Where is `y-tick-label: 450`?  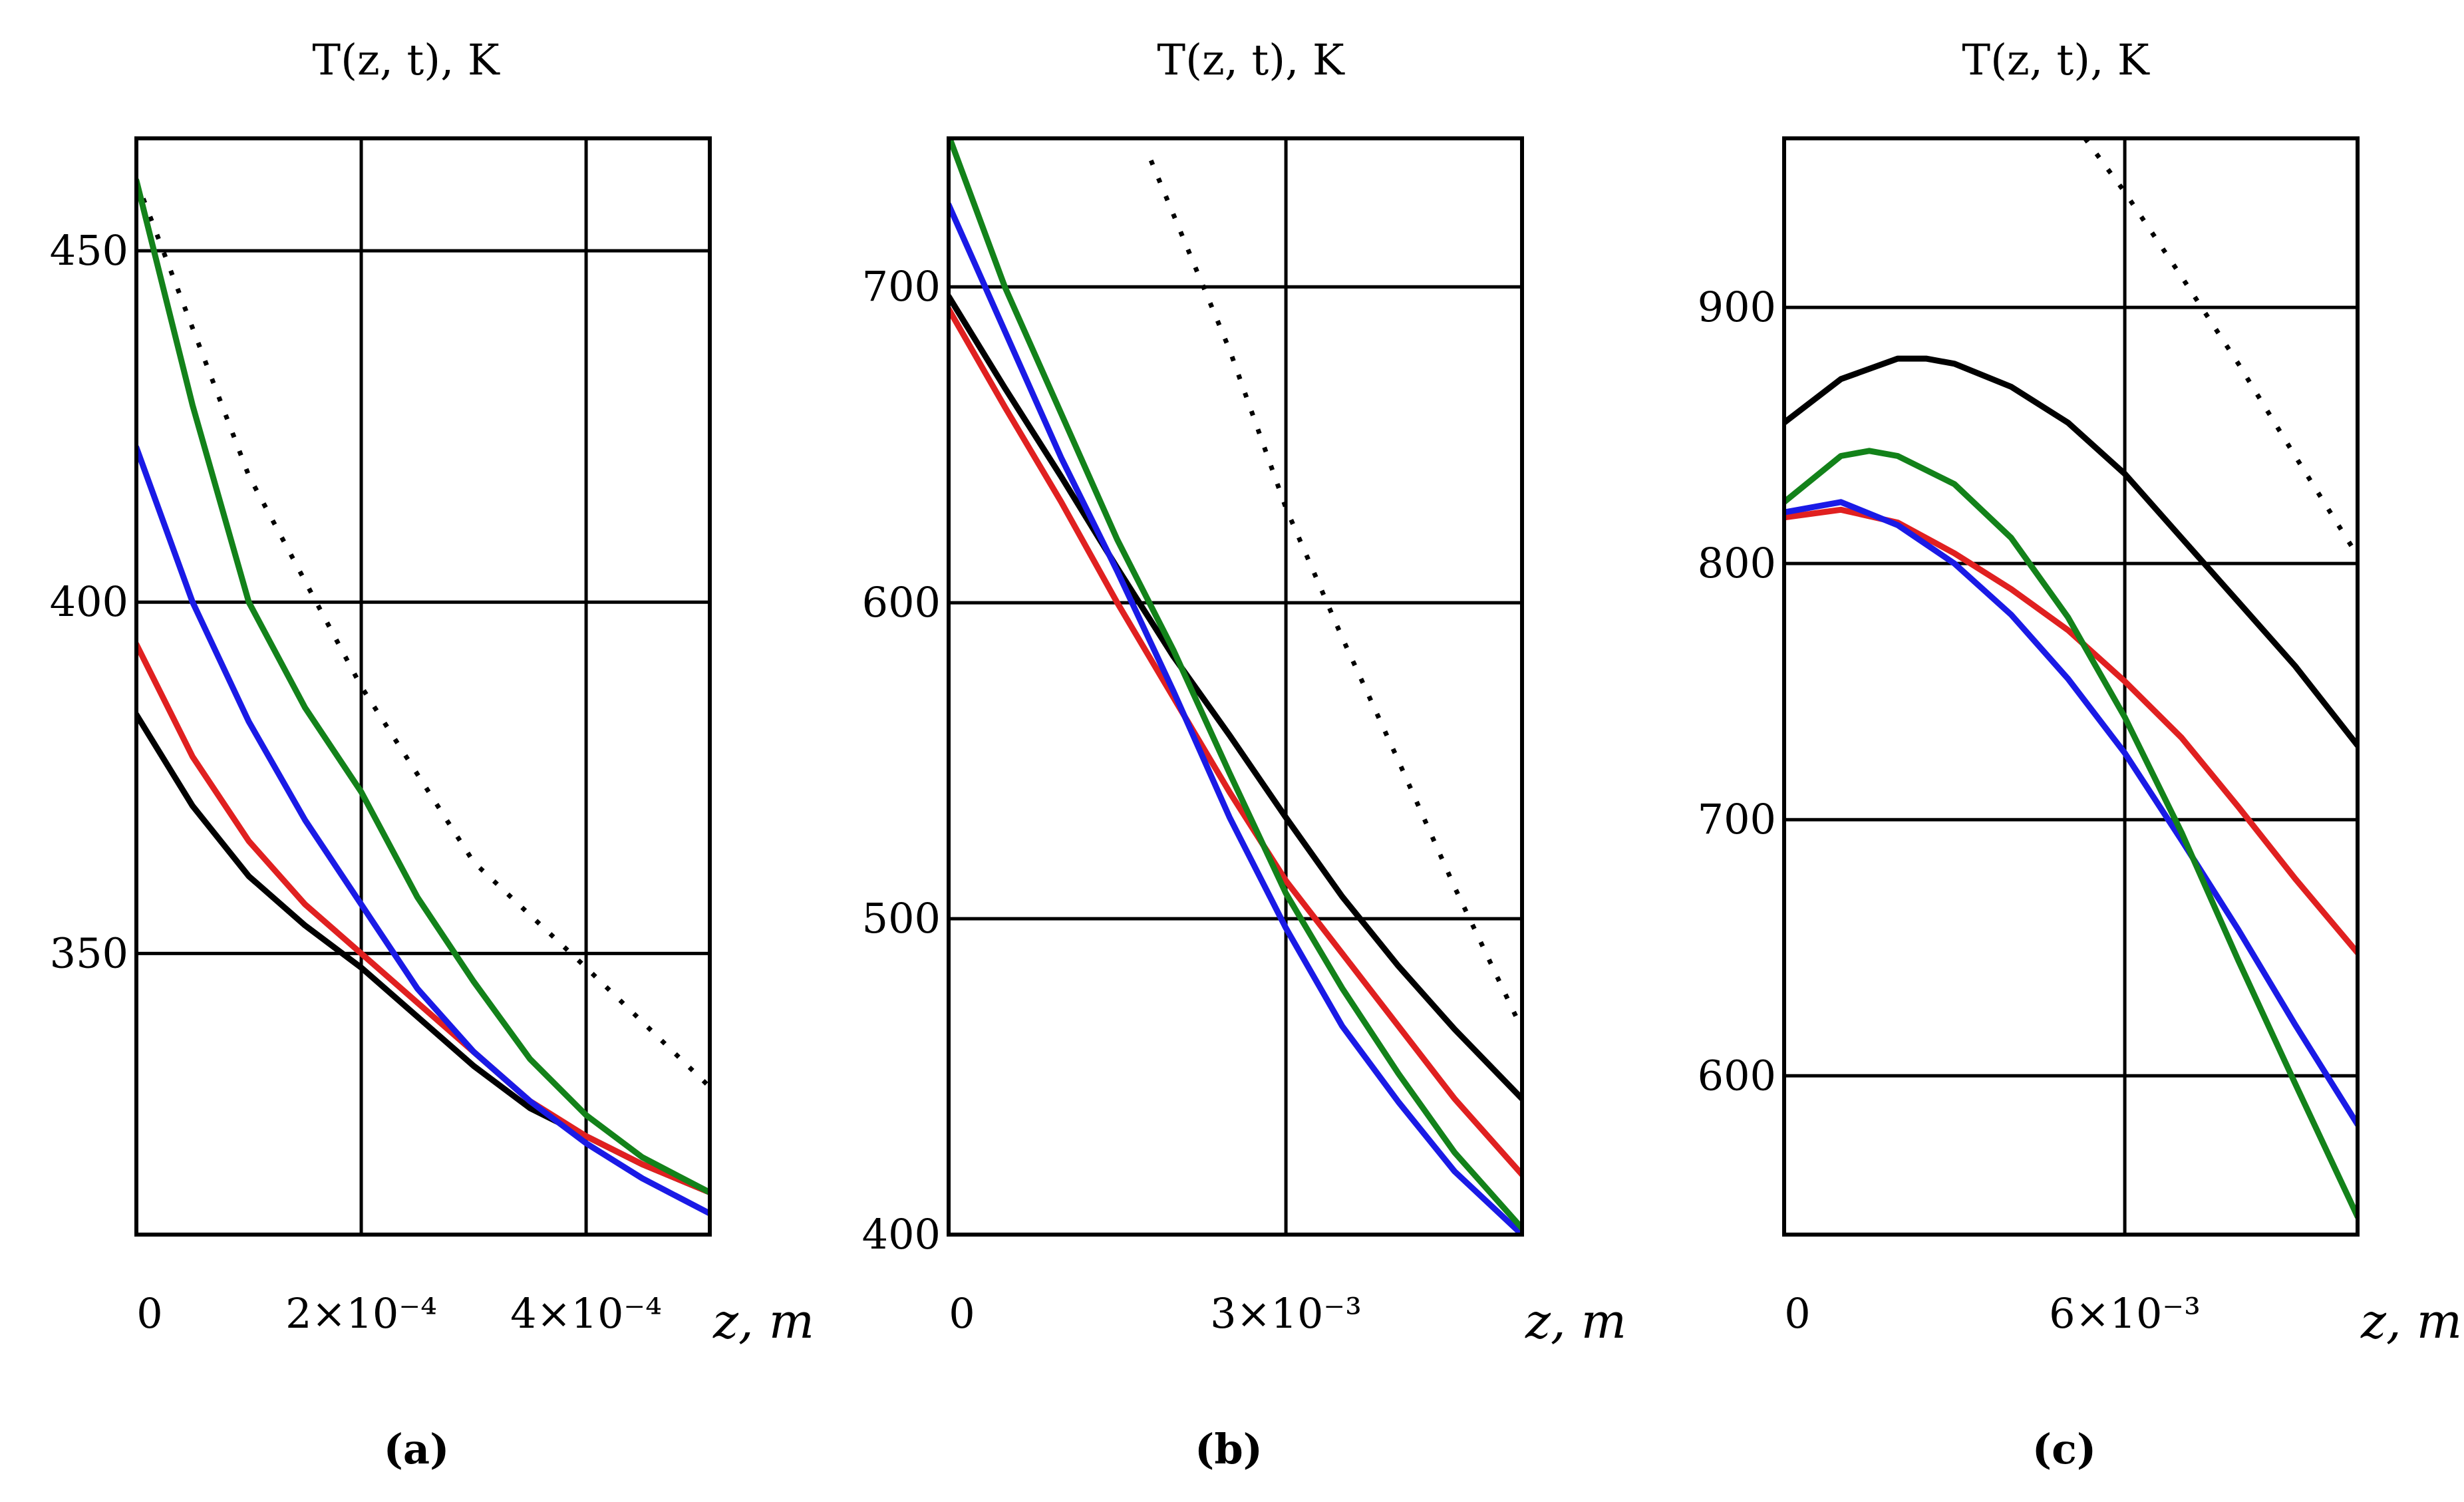 y-tick-label: 450 is located at coordinates (89, 250).